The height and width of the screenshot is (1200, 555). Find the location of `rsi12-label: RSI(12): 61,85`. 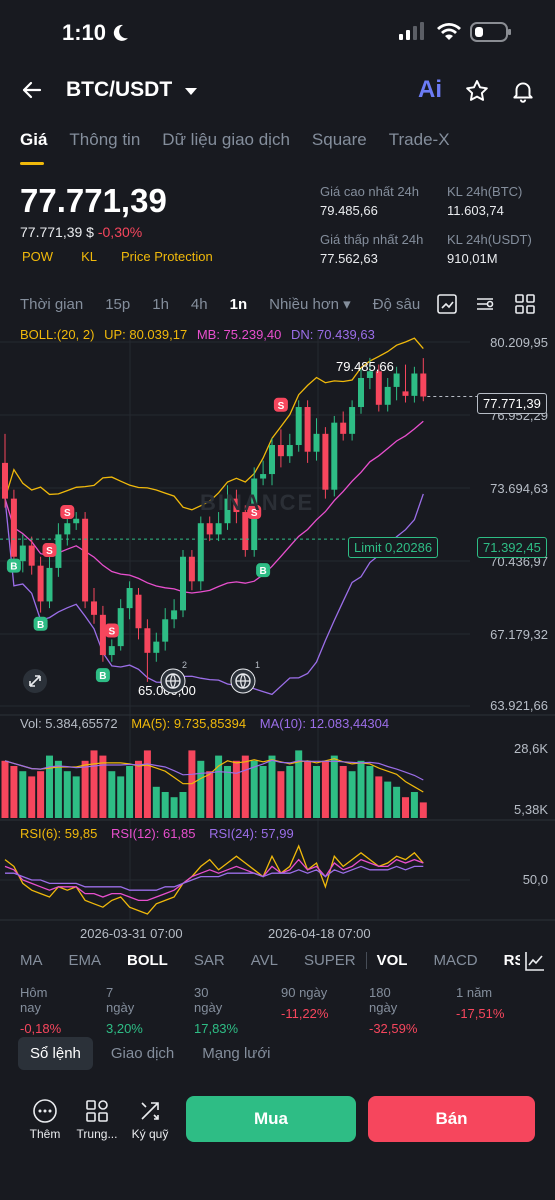

rsi12-label: RSI(12): 61,85 is located at coordinates (153, 833).